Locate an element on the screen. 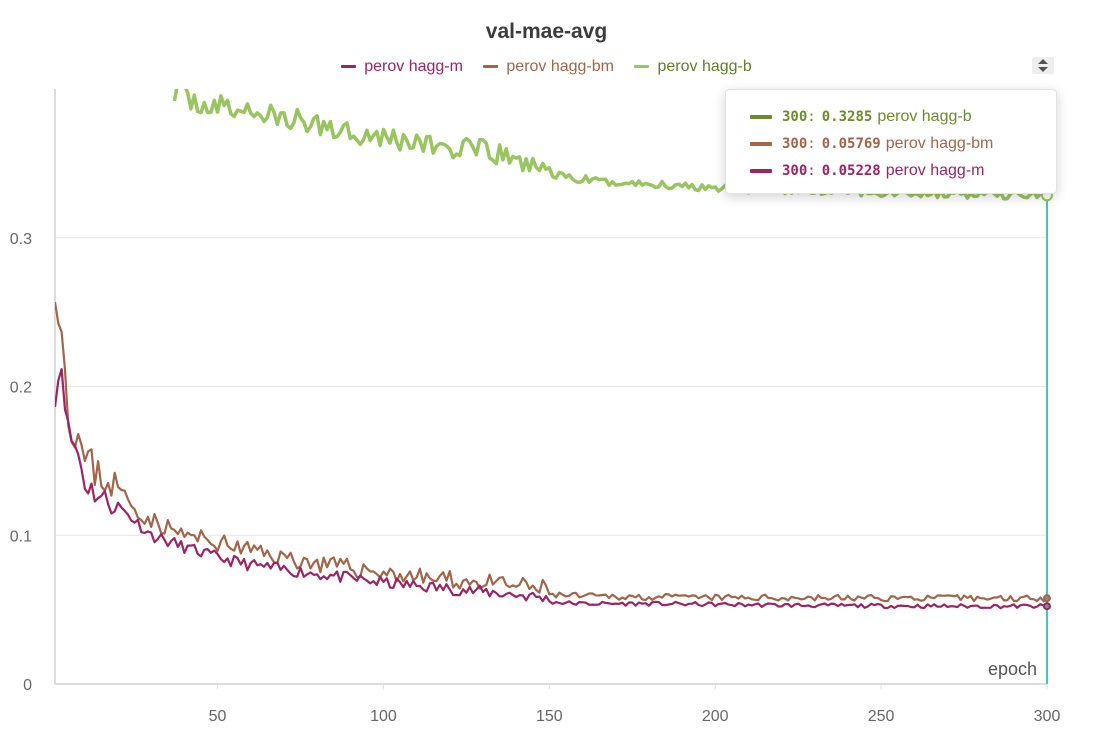 This screenshot has height=747, width=1093. legend-sort-button is located at coordinates (1043, 65).